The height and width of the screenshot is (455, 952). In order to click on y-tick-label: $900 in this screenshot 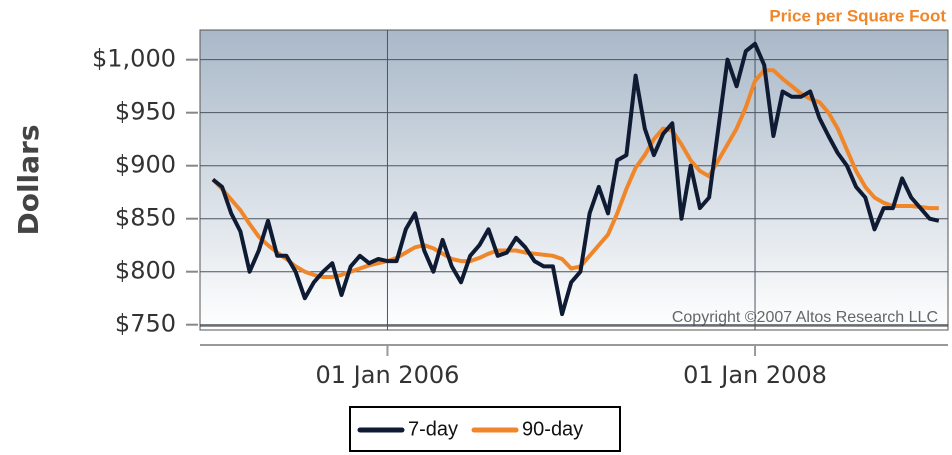, I will do `click(145, 165)`.